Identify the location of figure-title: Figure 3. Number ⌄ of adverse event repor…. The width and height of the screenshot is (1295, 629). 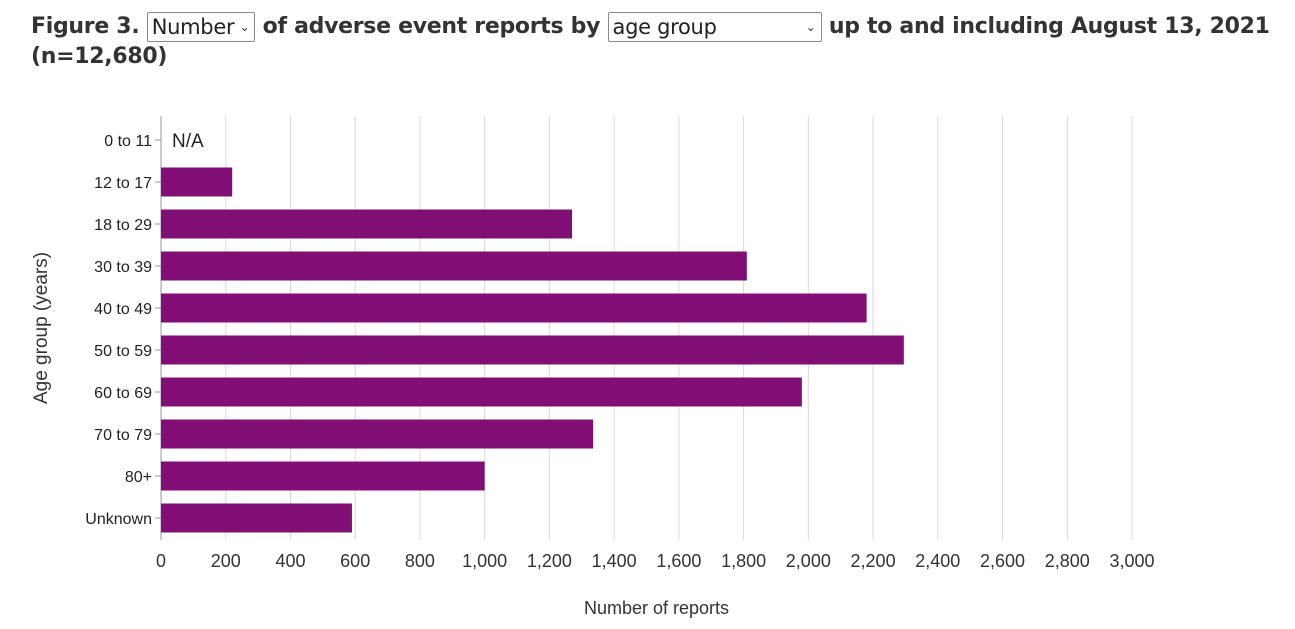
(651, 42).